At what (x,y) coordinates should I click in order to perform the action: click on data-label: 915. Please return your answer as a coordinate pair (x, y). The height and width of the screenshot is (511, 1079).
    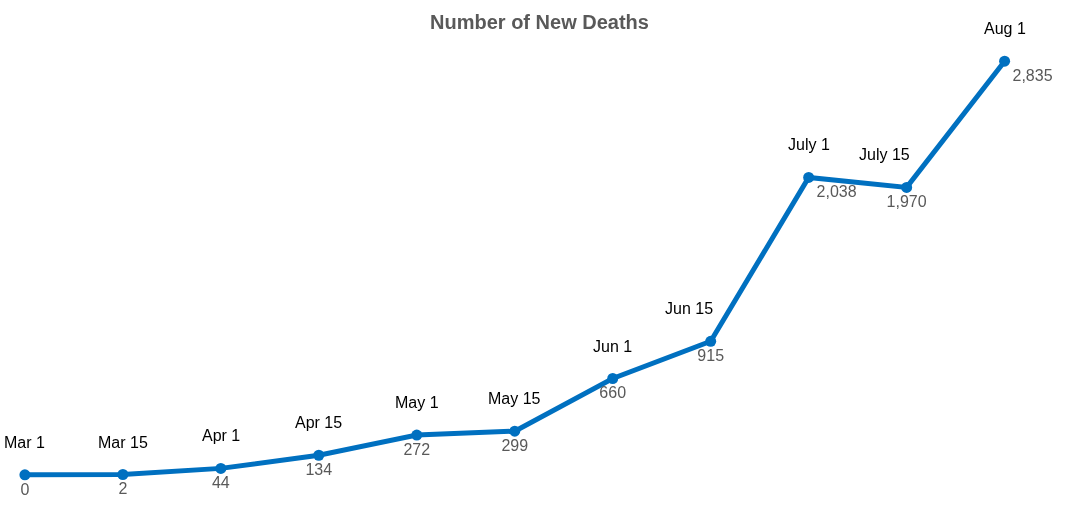
    Looking at the image, I should click on (711, 356).